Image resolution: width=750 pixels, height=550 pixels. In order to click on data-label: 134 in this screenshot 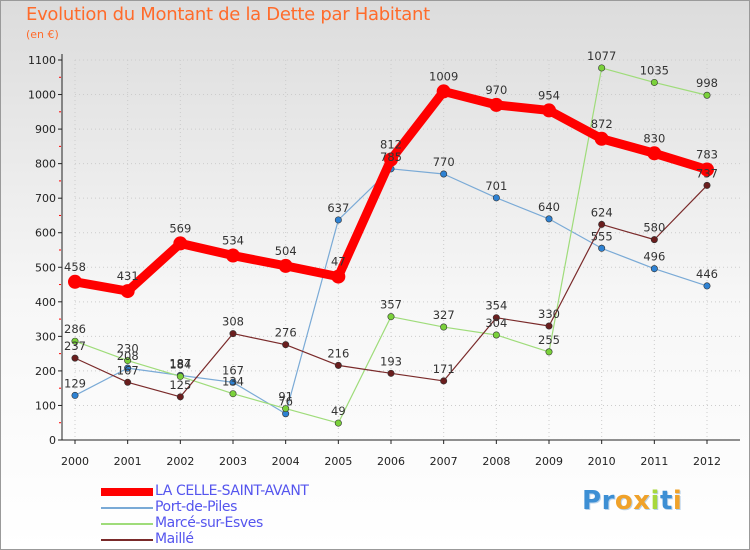, I will do `click(233, 382)`.